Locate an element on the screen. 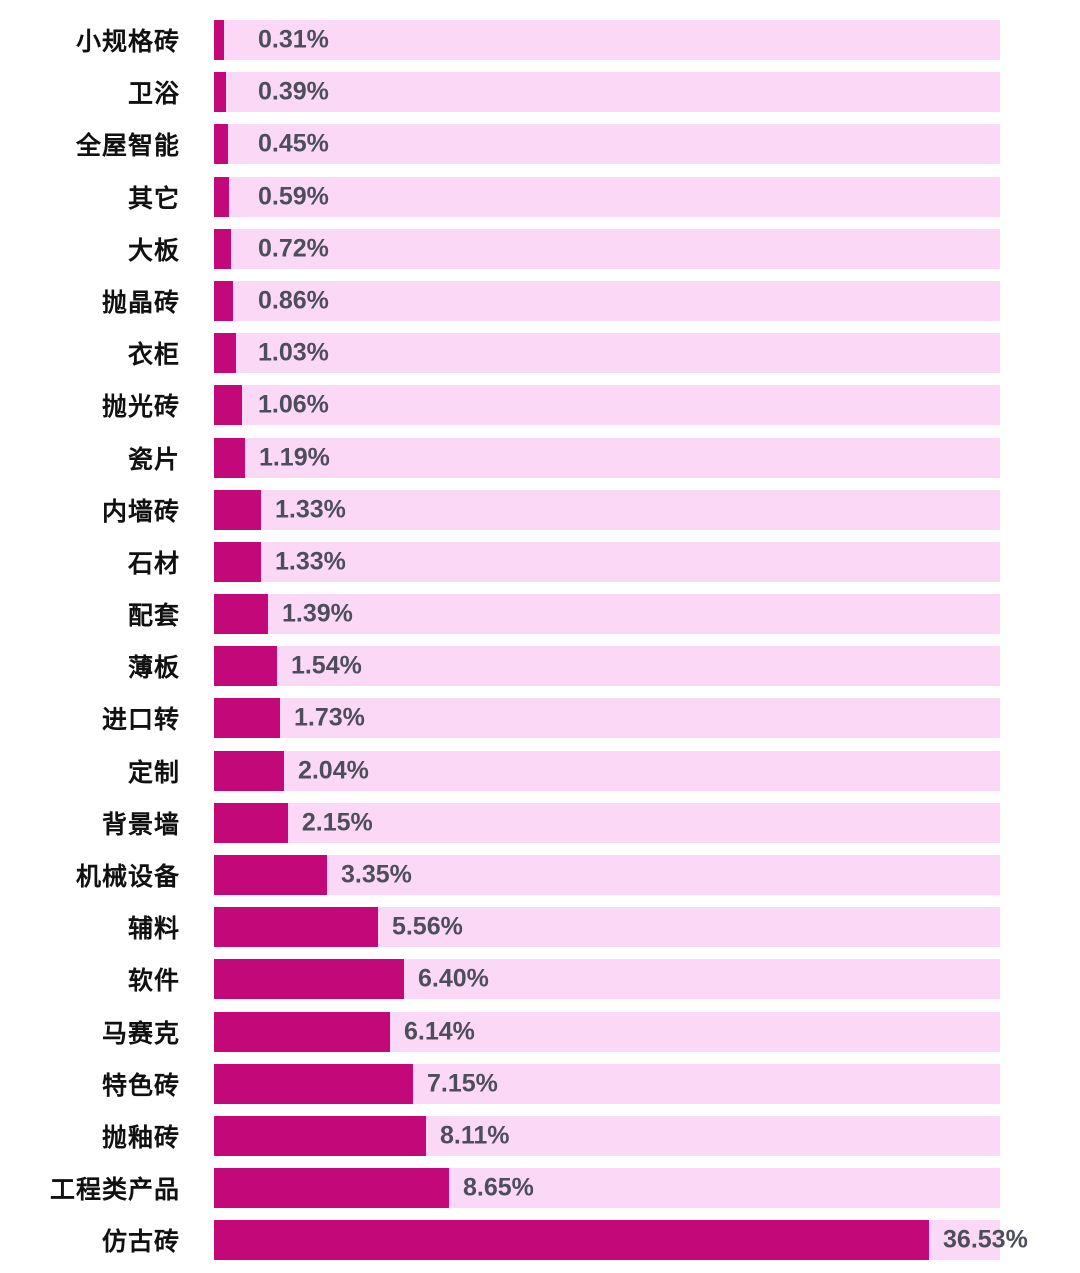  category-label: 石材 is located at coordinates (153, 563).